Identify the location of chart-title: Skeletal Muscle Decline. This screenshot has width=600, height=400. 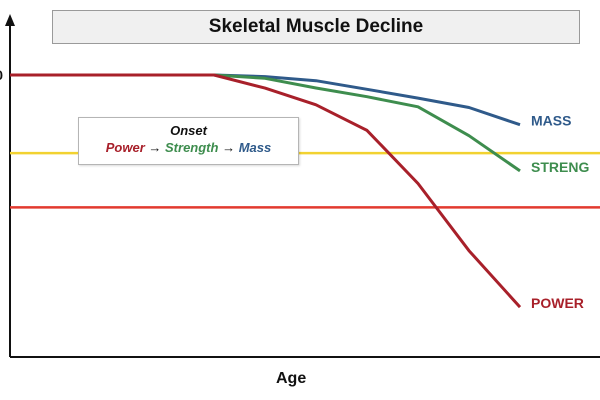
(316, 27).